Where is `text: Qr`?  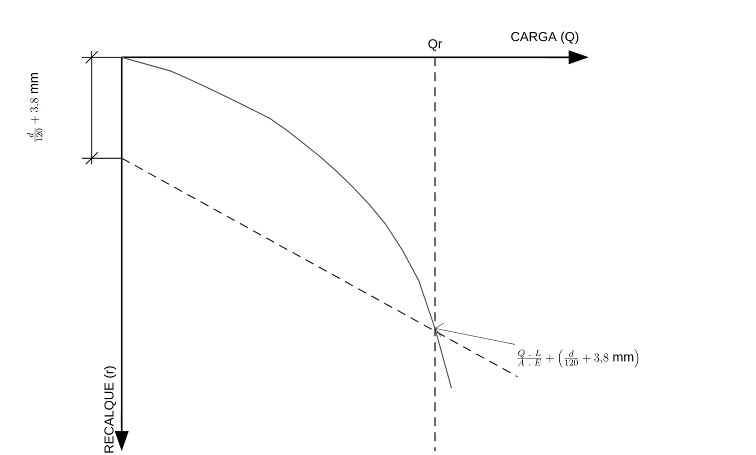 text: Qr is located at coordinates (435, 45).